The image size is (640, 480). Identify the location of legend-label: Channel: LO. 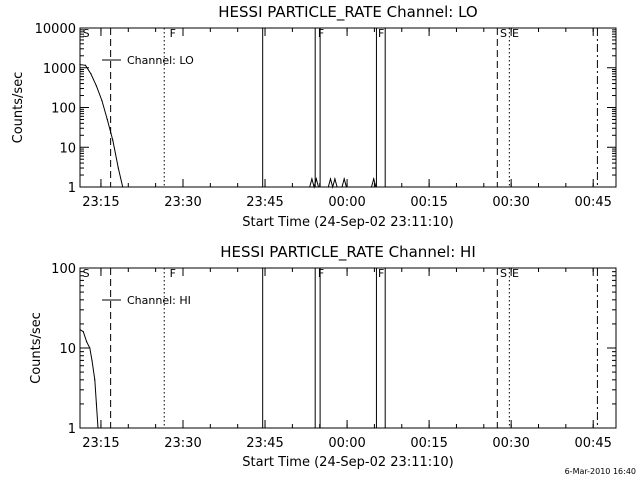
(160, 60).